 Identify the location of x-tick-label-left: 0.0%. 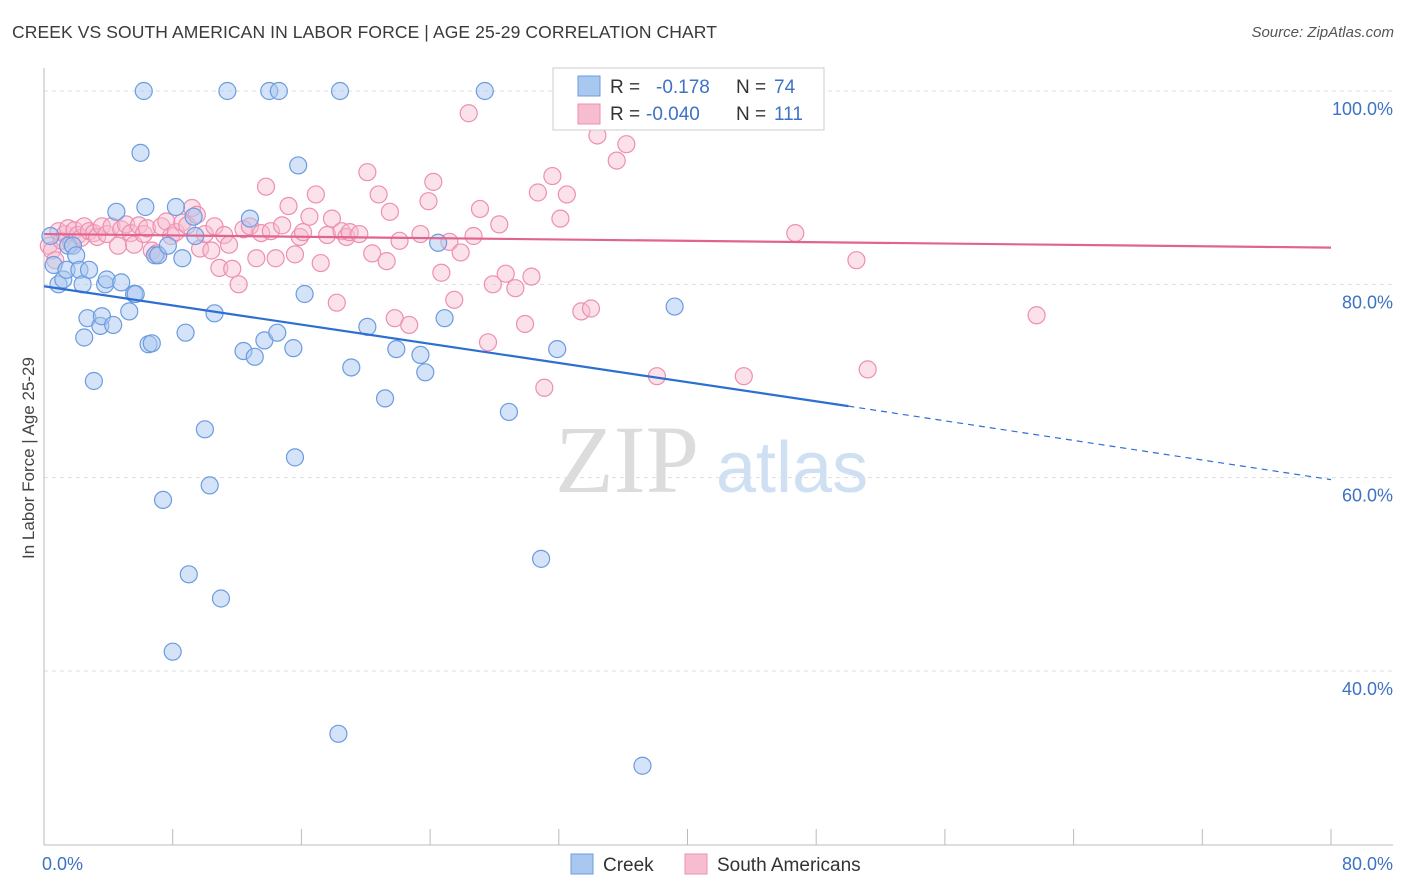
(62, 864).